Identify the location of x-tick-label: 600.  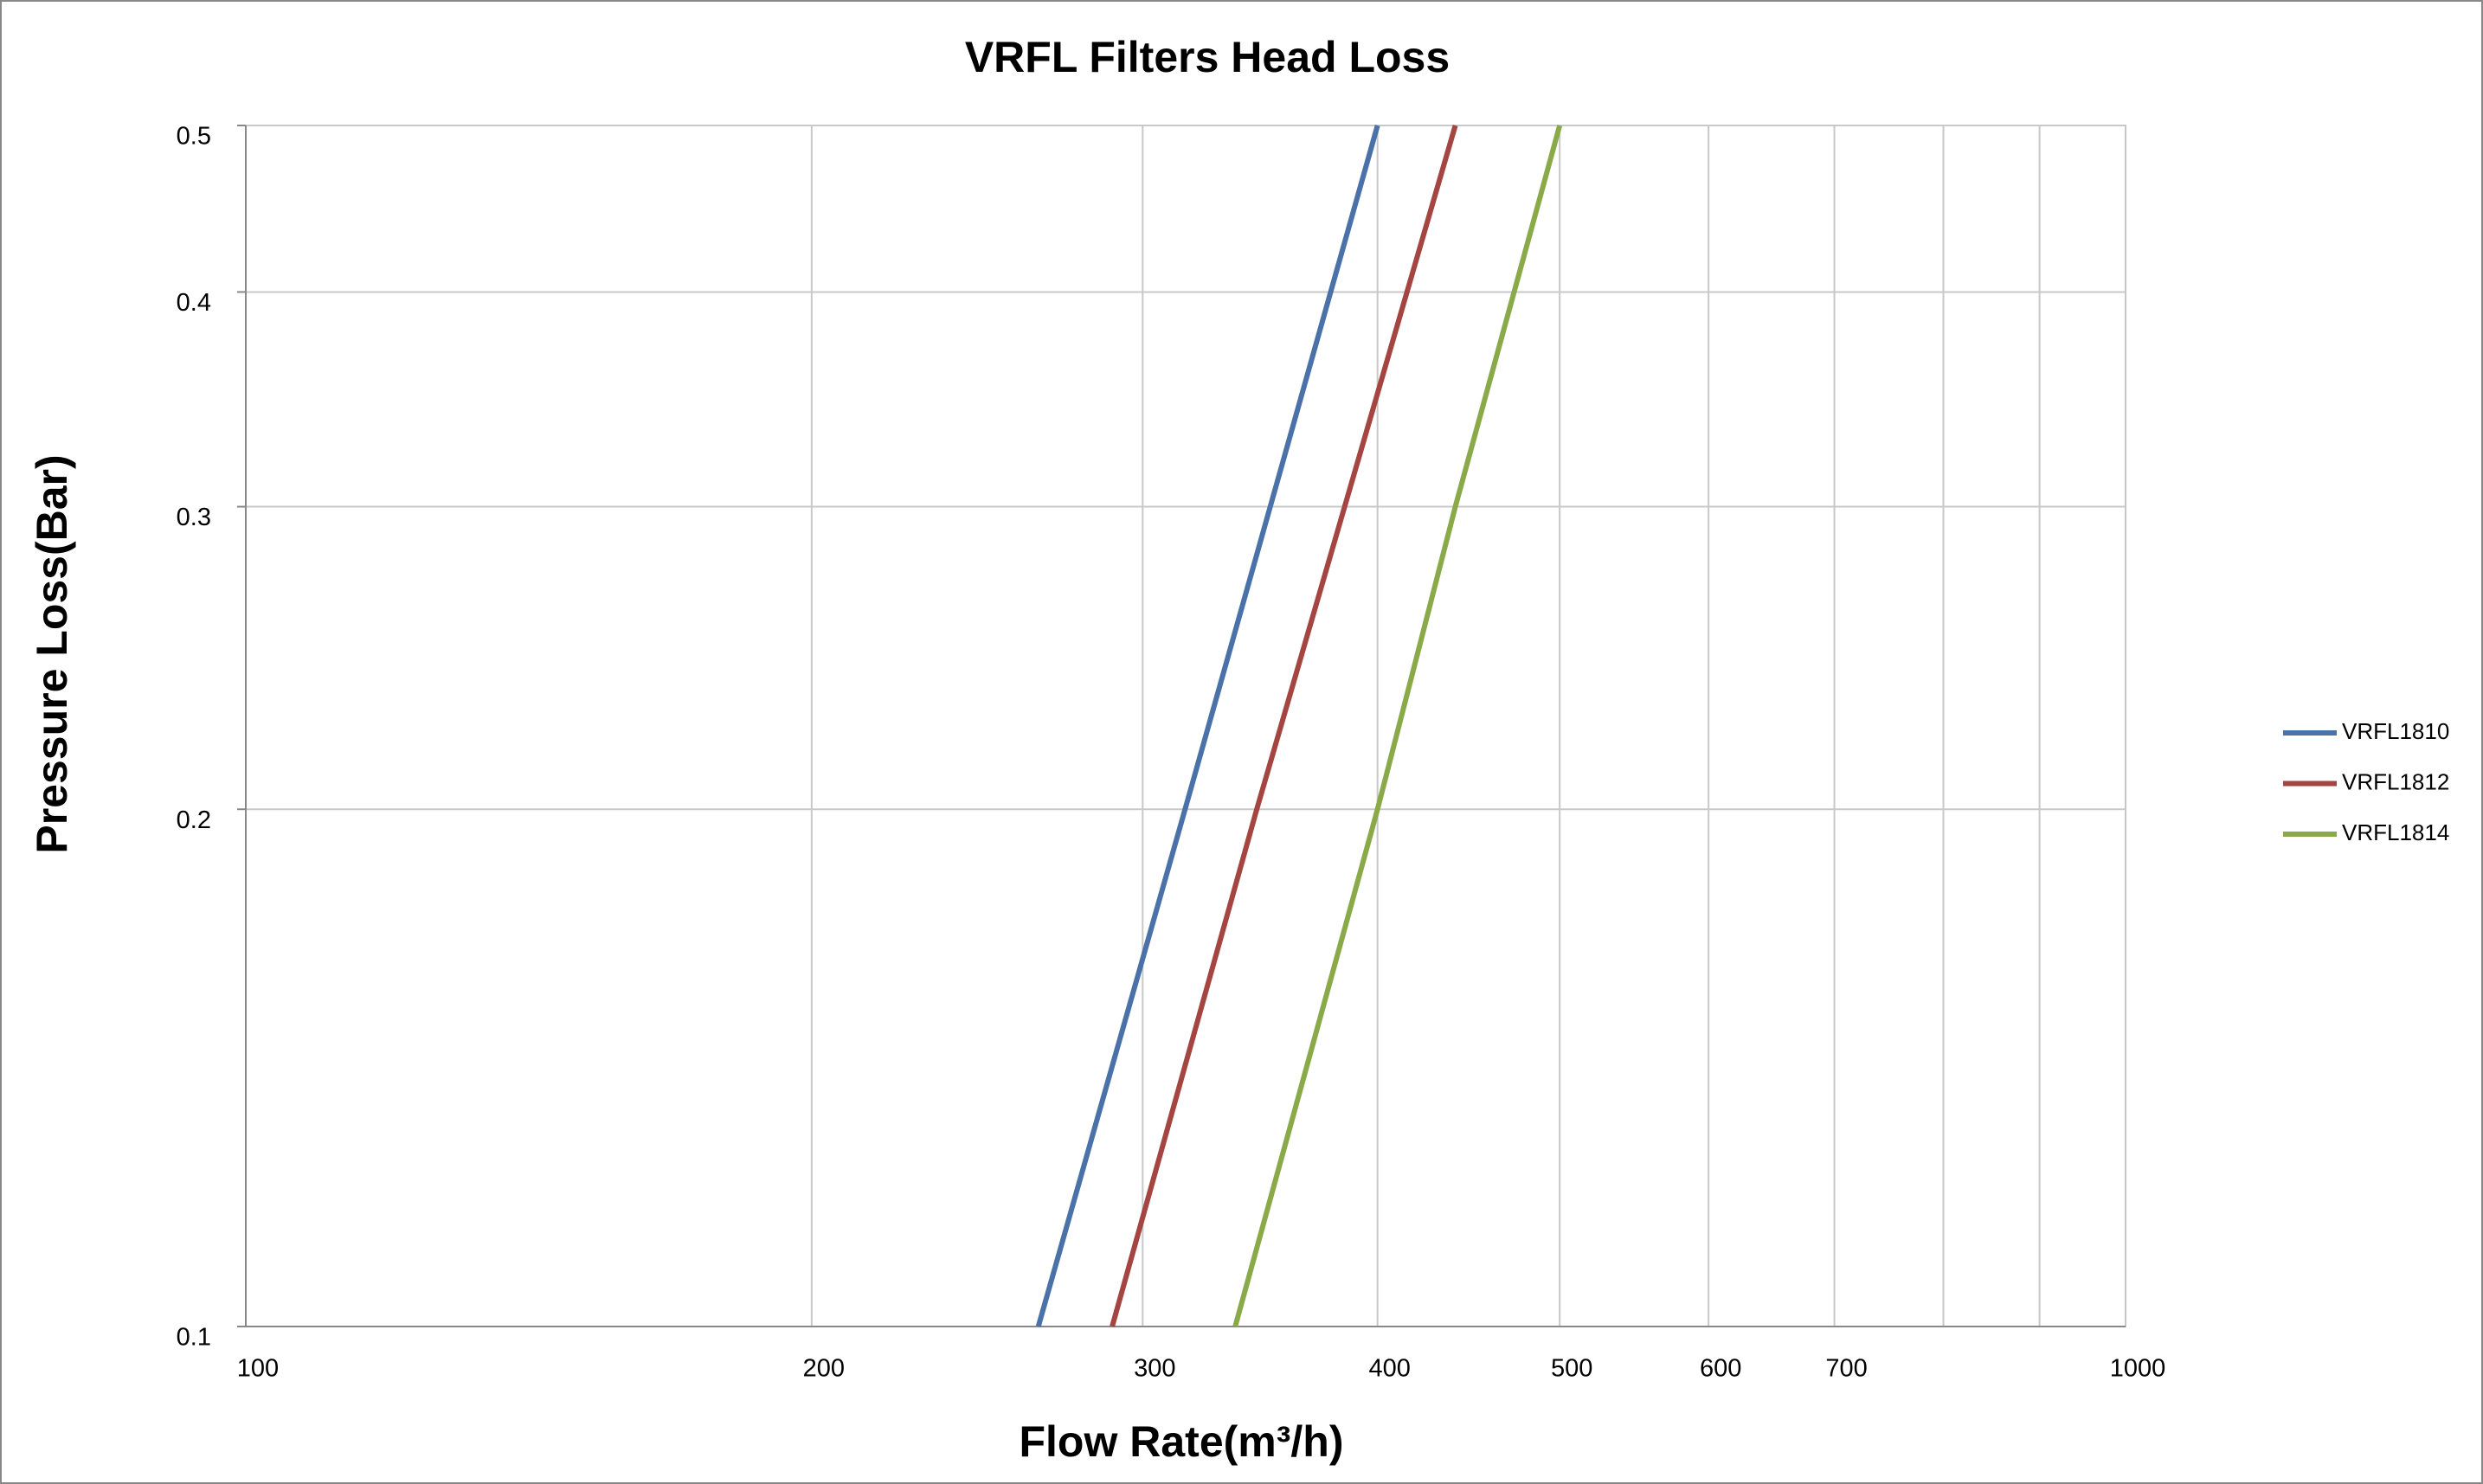
(1721, 1369).